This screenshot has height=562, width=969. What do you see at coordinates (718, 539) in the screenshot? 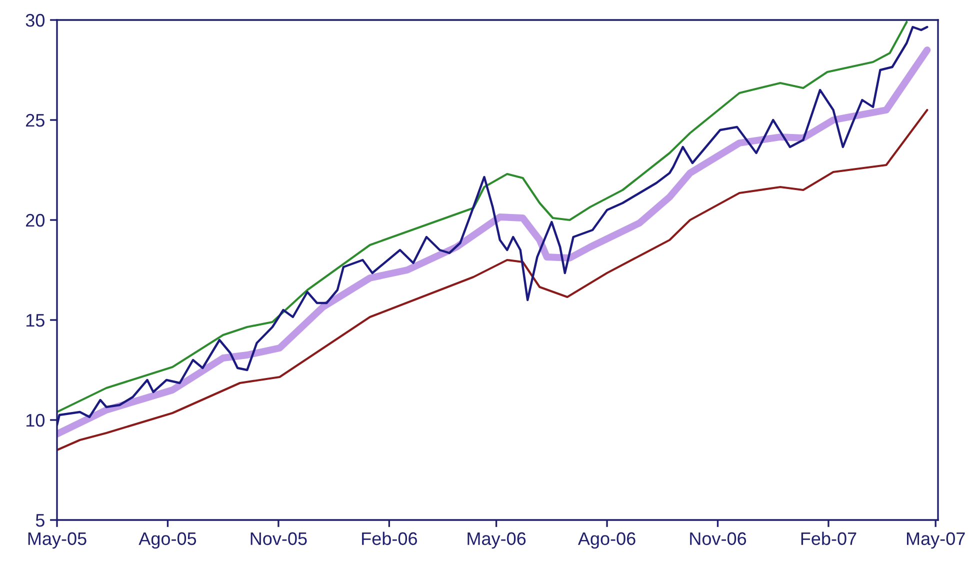
I see `x-tick-label: Nov-06` at bounding box center [718, 539].